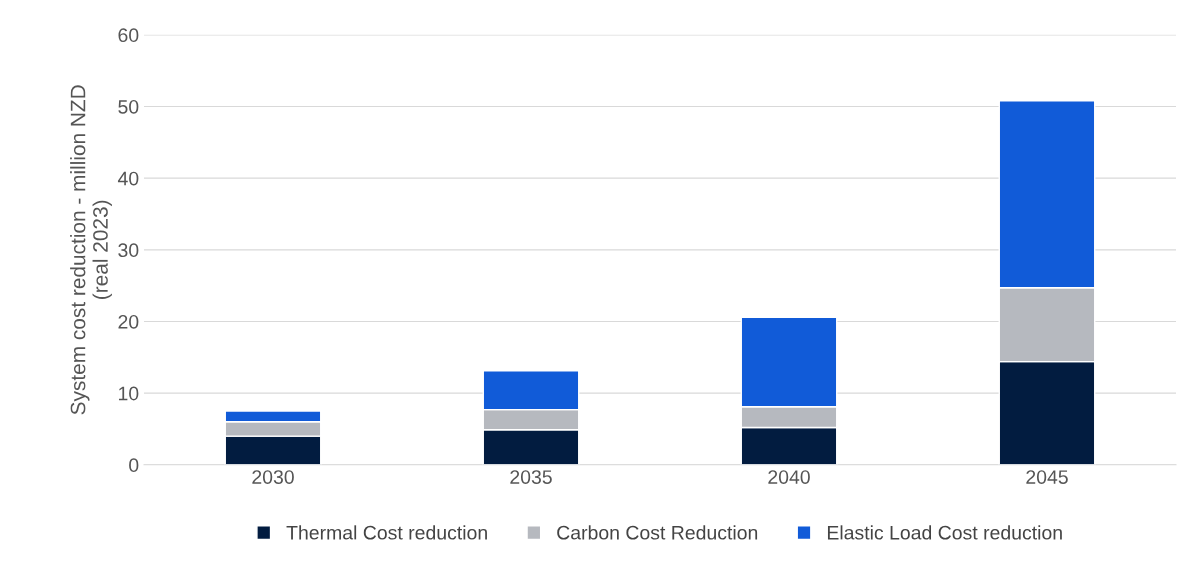 This screenshot has height=581, width=1200. Describe the element at coordinates (91, 250) in the screenshot. I see `y-axis-title: System cost reduction - million NZD (real 2023)` at that location.